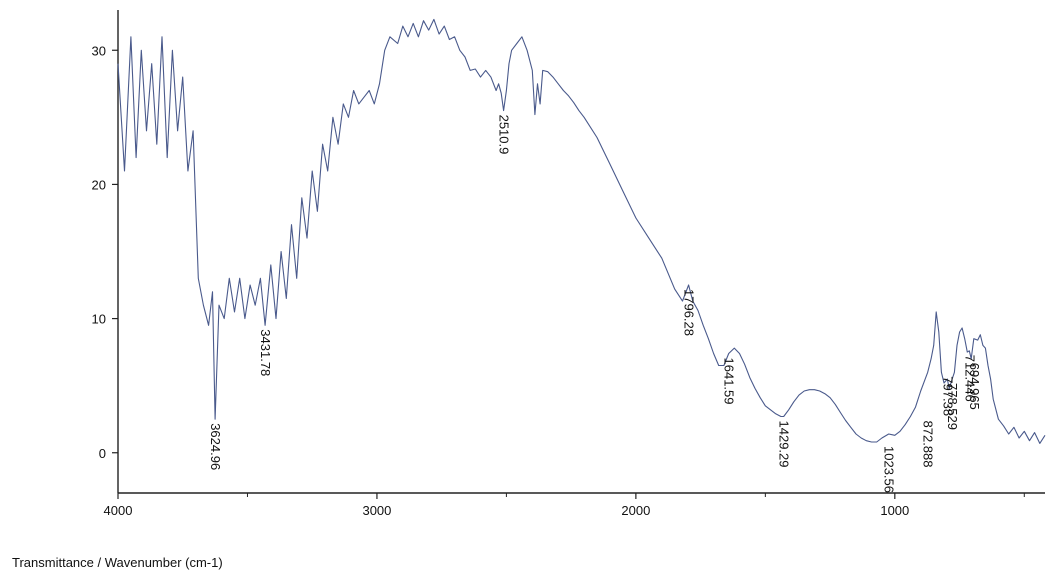  I want to click on peak-label: 1641.59, so click(729, 381).